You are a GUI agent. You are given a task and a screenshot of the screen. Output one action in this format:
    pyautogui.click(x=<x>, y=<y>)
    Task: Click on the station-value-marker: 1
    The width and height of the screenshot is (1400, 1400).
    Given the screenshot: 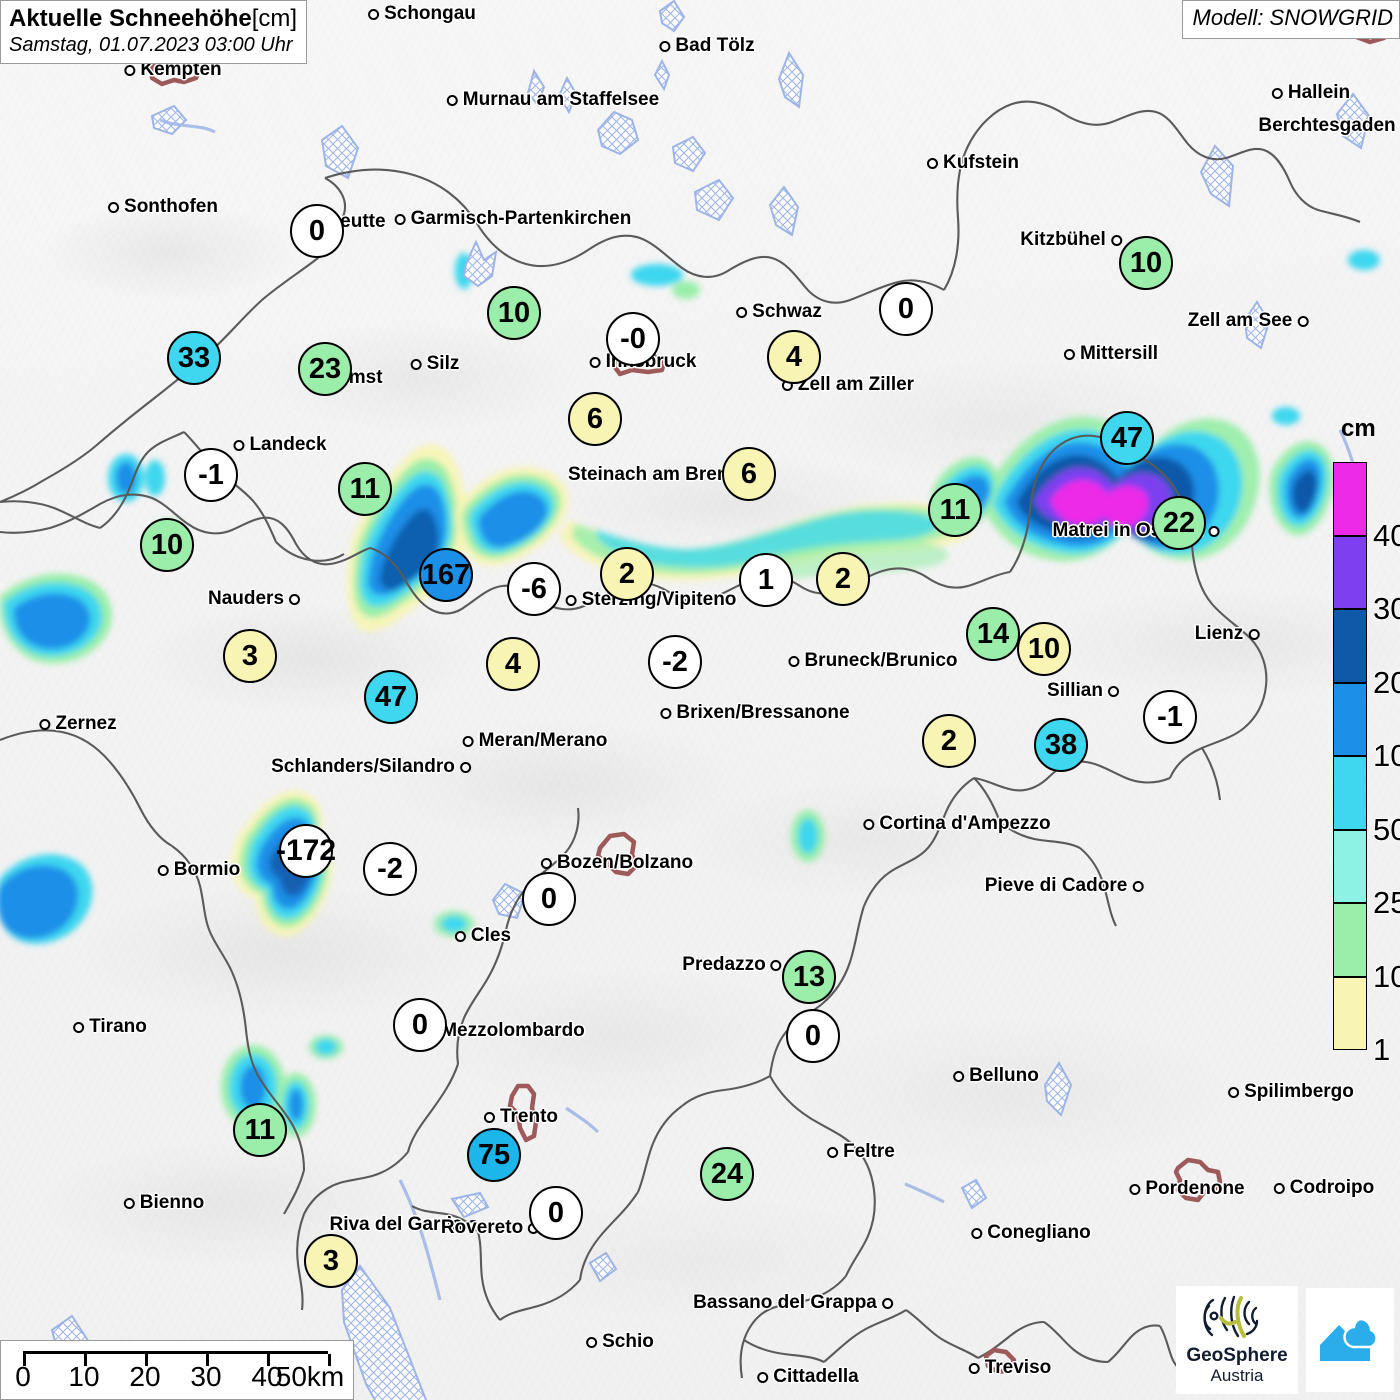 What is the action you would take?
    pyautogui.click(x=766, y=580)
    